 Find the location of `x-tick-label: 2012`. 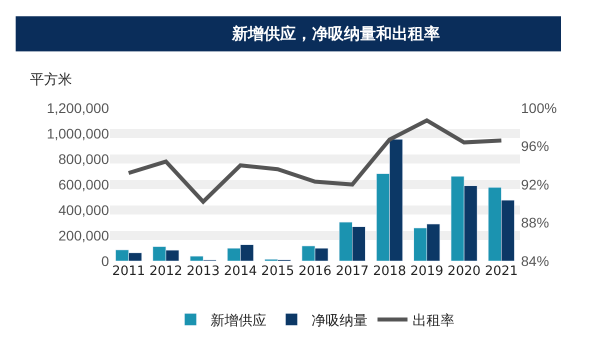

x-tick-label: 2012 is located at coordinates (165, 271).